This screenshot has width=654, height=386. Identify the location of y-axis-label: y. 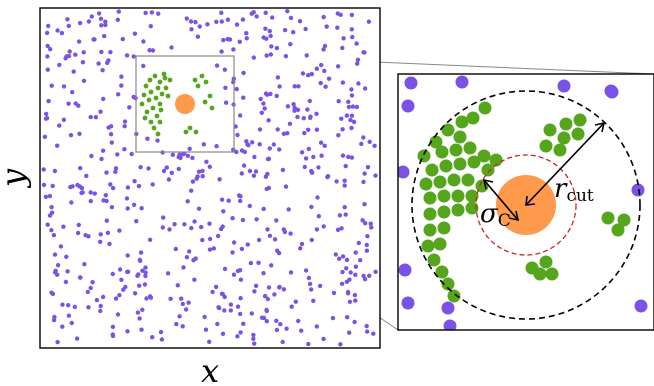
(16, 178).